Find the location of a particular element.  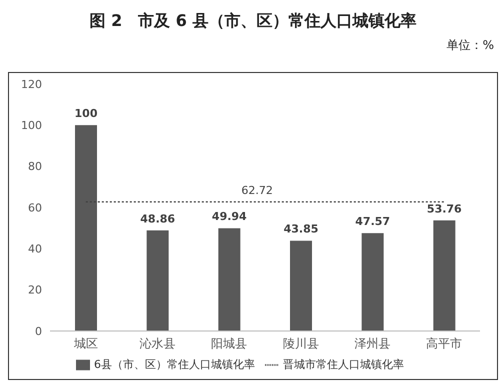

legend-label: 晋城市常住人口城镇化率 is located at coordinates (343, 364).